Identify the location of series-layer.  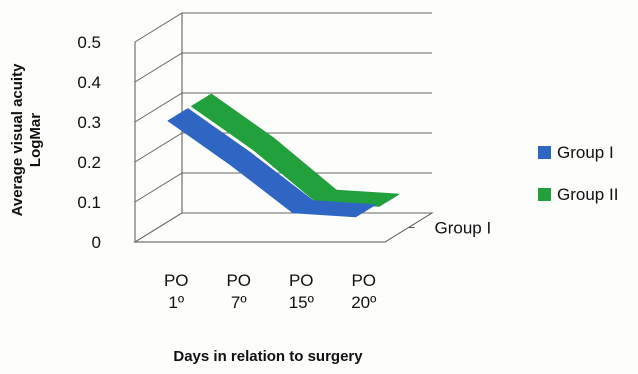
(283, 155).